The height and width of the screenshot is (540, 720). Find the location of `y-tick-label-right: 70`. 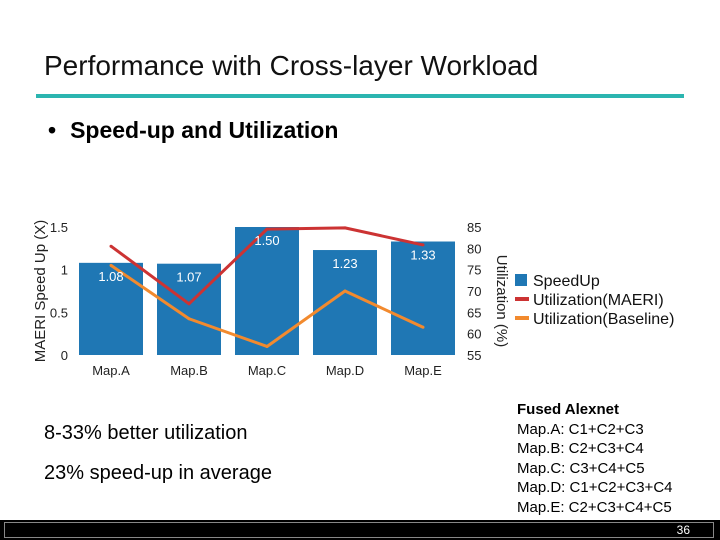

y-tick-label-right: 70 is located at coordinates (474, 291).